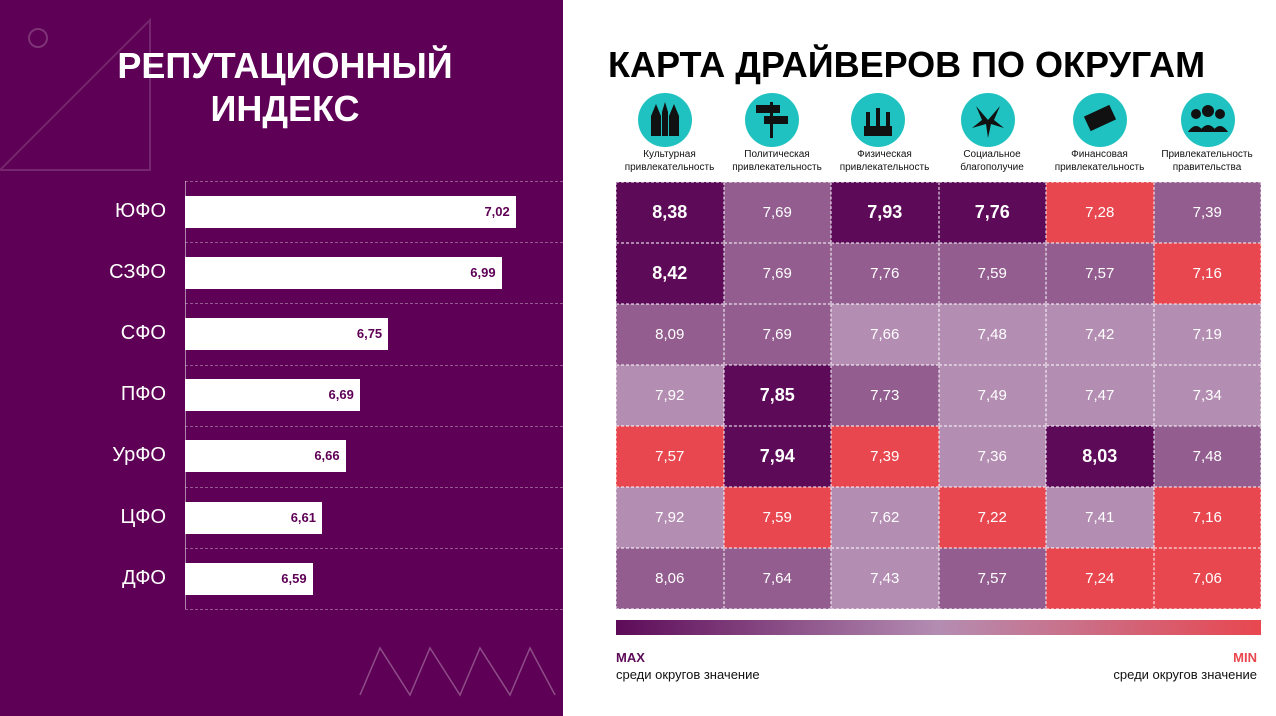 The image size is (1276, 716). What do you see at coordinates (907, 64) in the screenshot?
I see `heatmap-title: КАРТА ДРАЙВЕРОВ ПО ОКРУГАМ` at bounding box center [907, 64].